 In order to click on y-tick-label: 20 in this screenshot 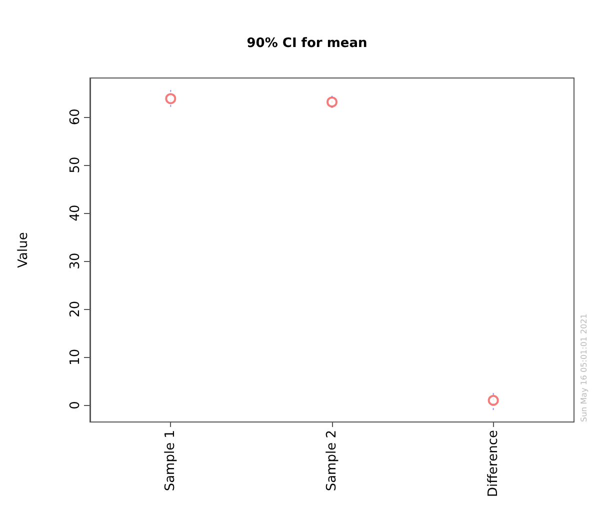, I will do `click(75, 309)`.